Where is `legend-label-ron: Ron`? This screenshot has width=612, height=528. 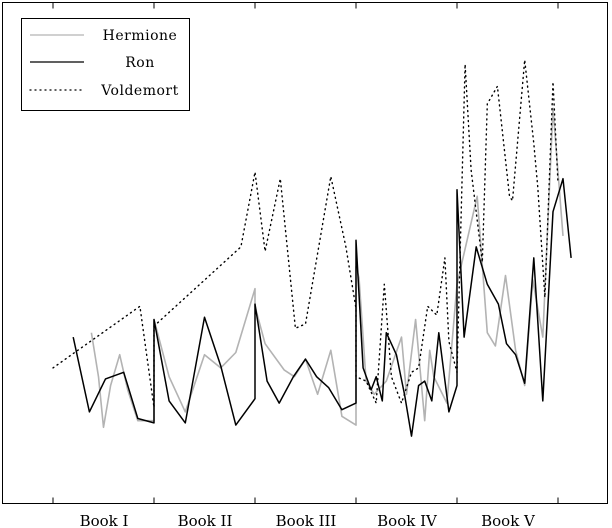
legend-label-ron: Ron is located at coordinates (140, 63).